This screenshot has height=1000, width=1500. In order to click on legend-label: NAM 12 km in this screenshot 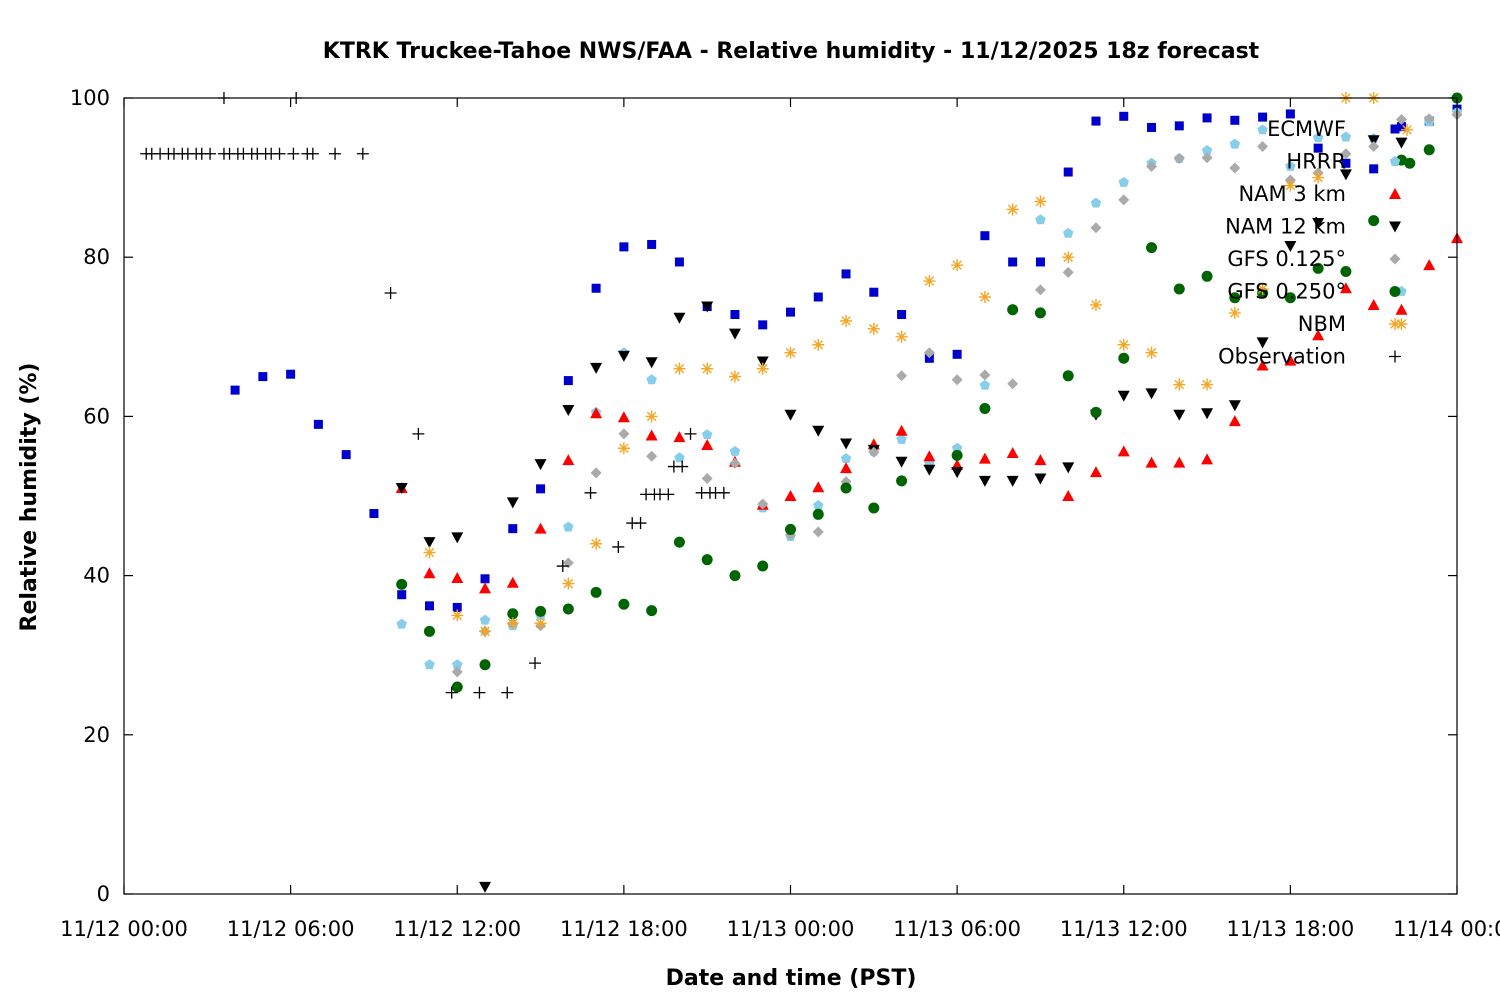, I will do `click(1285, 227)`.